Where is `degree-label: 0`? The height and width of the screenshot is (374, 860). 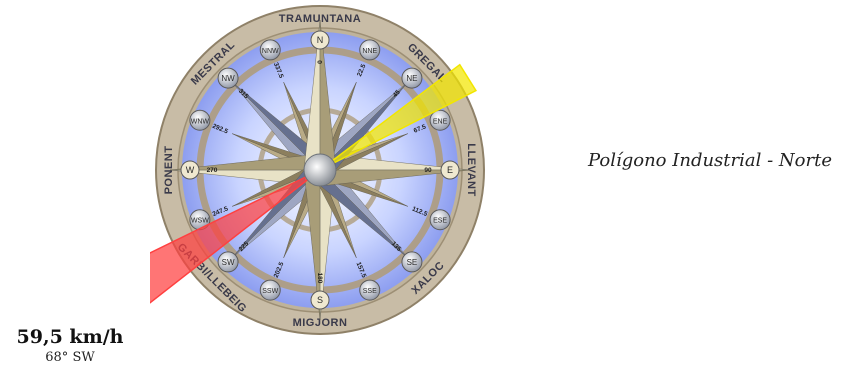 degree-label: 0 is located at coordinates (320, 62).